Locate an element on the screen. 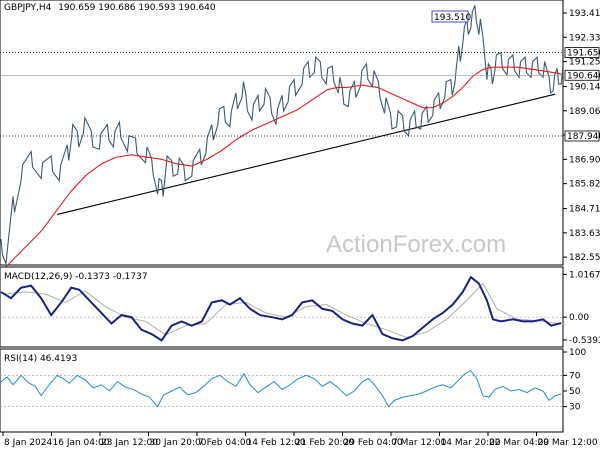 Image resolution: width=600 pixels, height=450 pixels. time-tick-label: 14 Mar 20:00 is located at coordinates (471, 443).